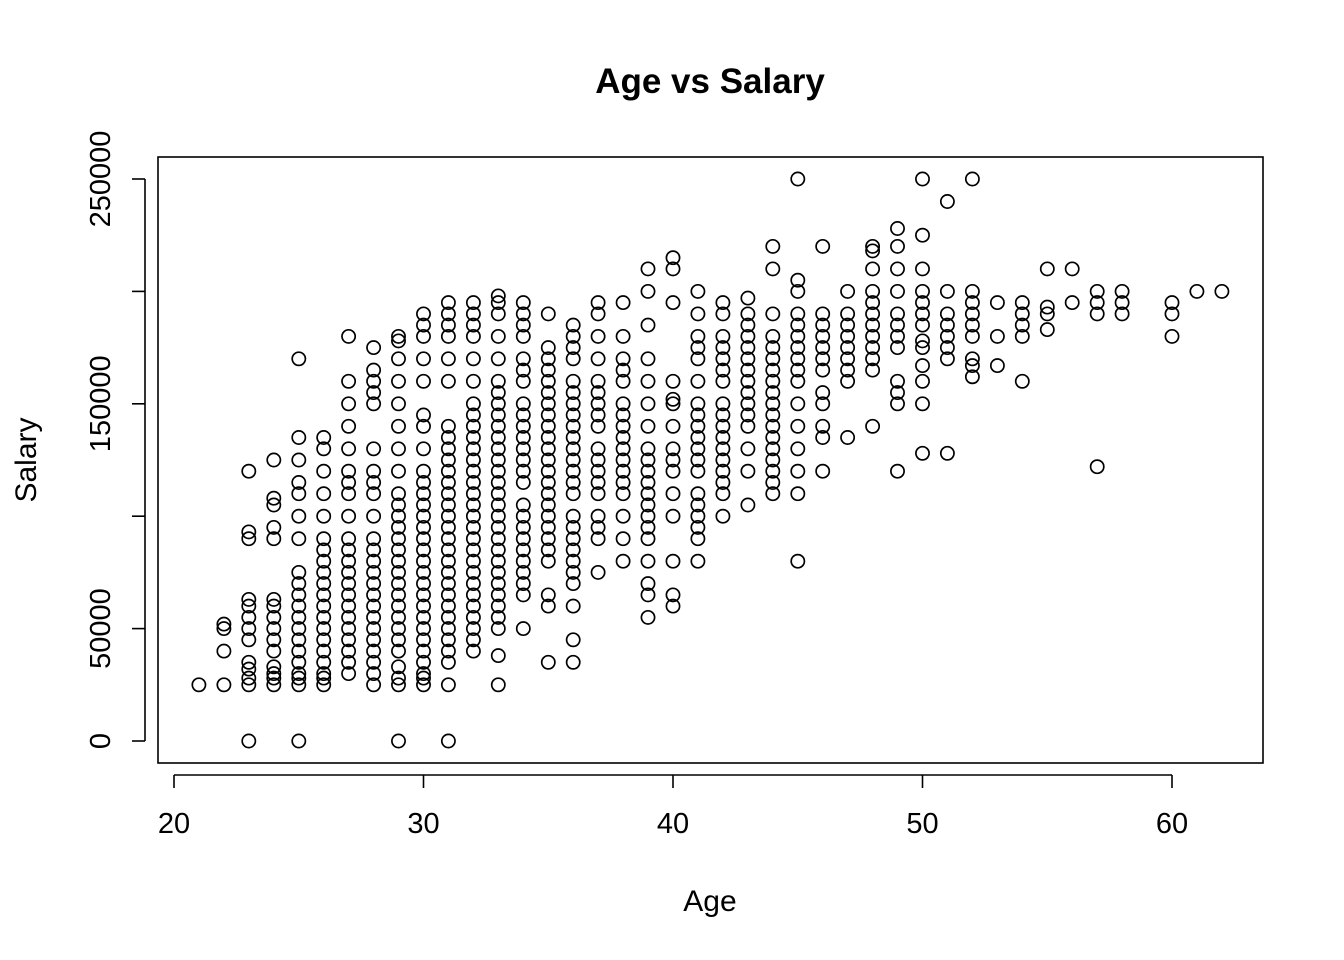  What do you see at coordinates (710, 81) in the screenshot?
I see `chart-title: Age vs Salary` at bounding box center [710, 81].